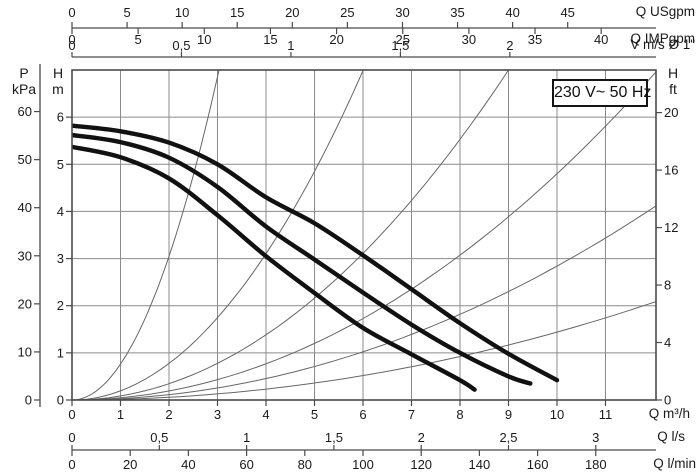 Image resolution: width=698 pixels, height=476 pixels. Describe the element at coordinates (362, 17) in the screenshot. I see `axis-usgpm: 0 5 10 15 20 25 30 35 40 45` at that location.